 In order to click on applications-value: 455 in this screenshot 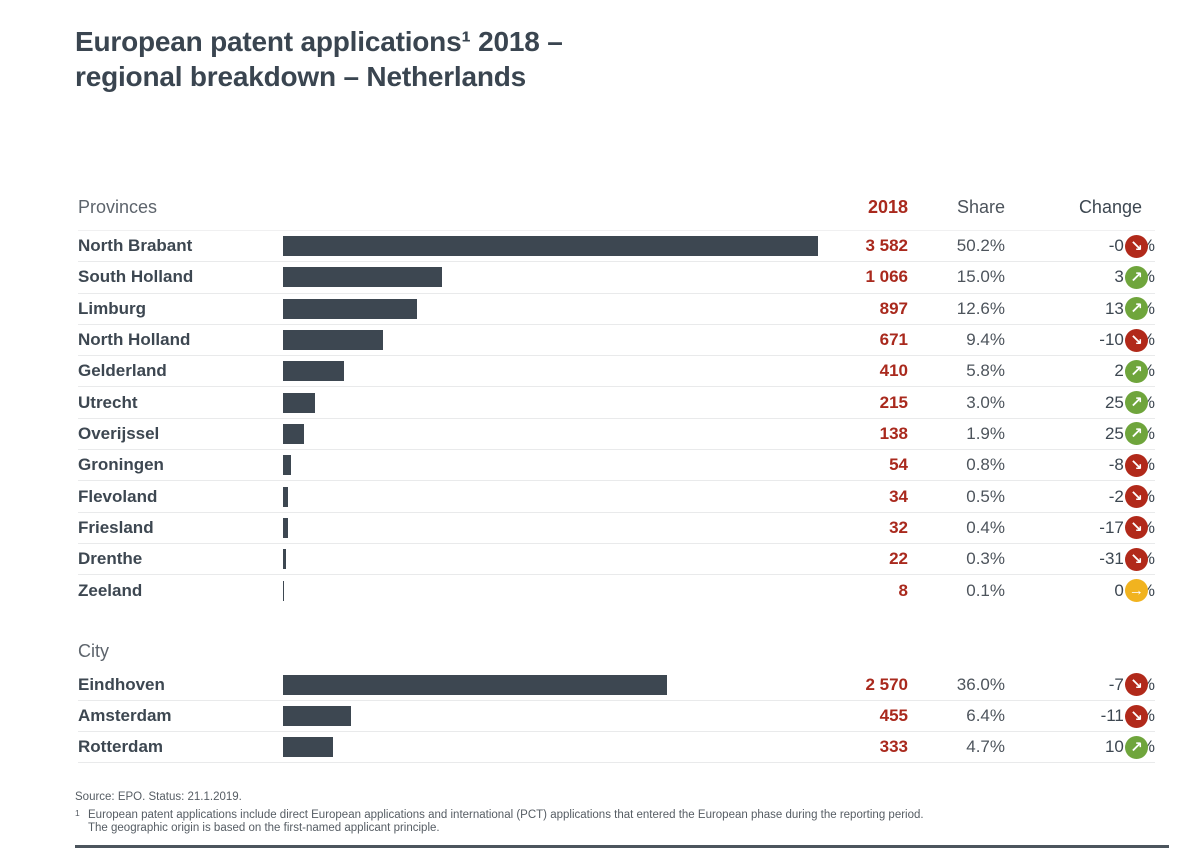, I will do `click(893, 715)`.